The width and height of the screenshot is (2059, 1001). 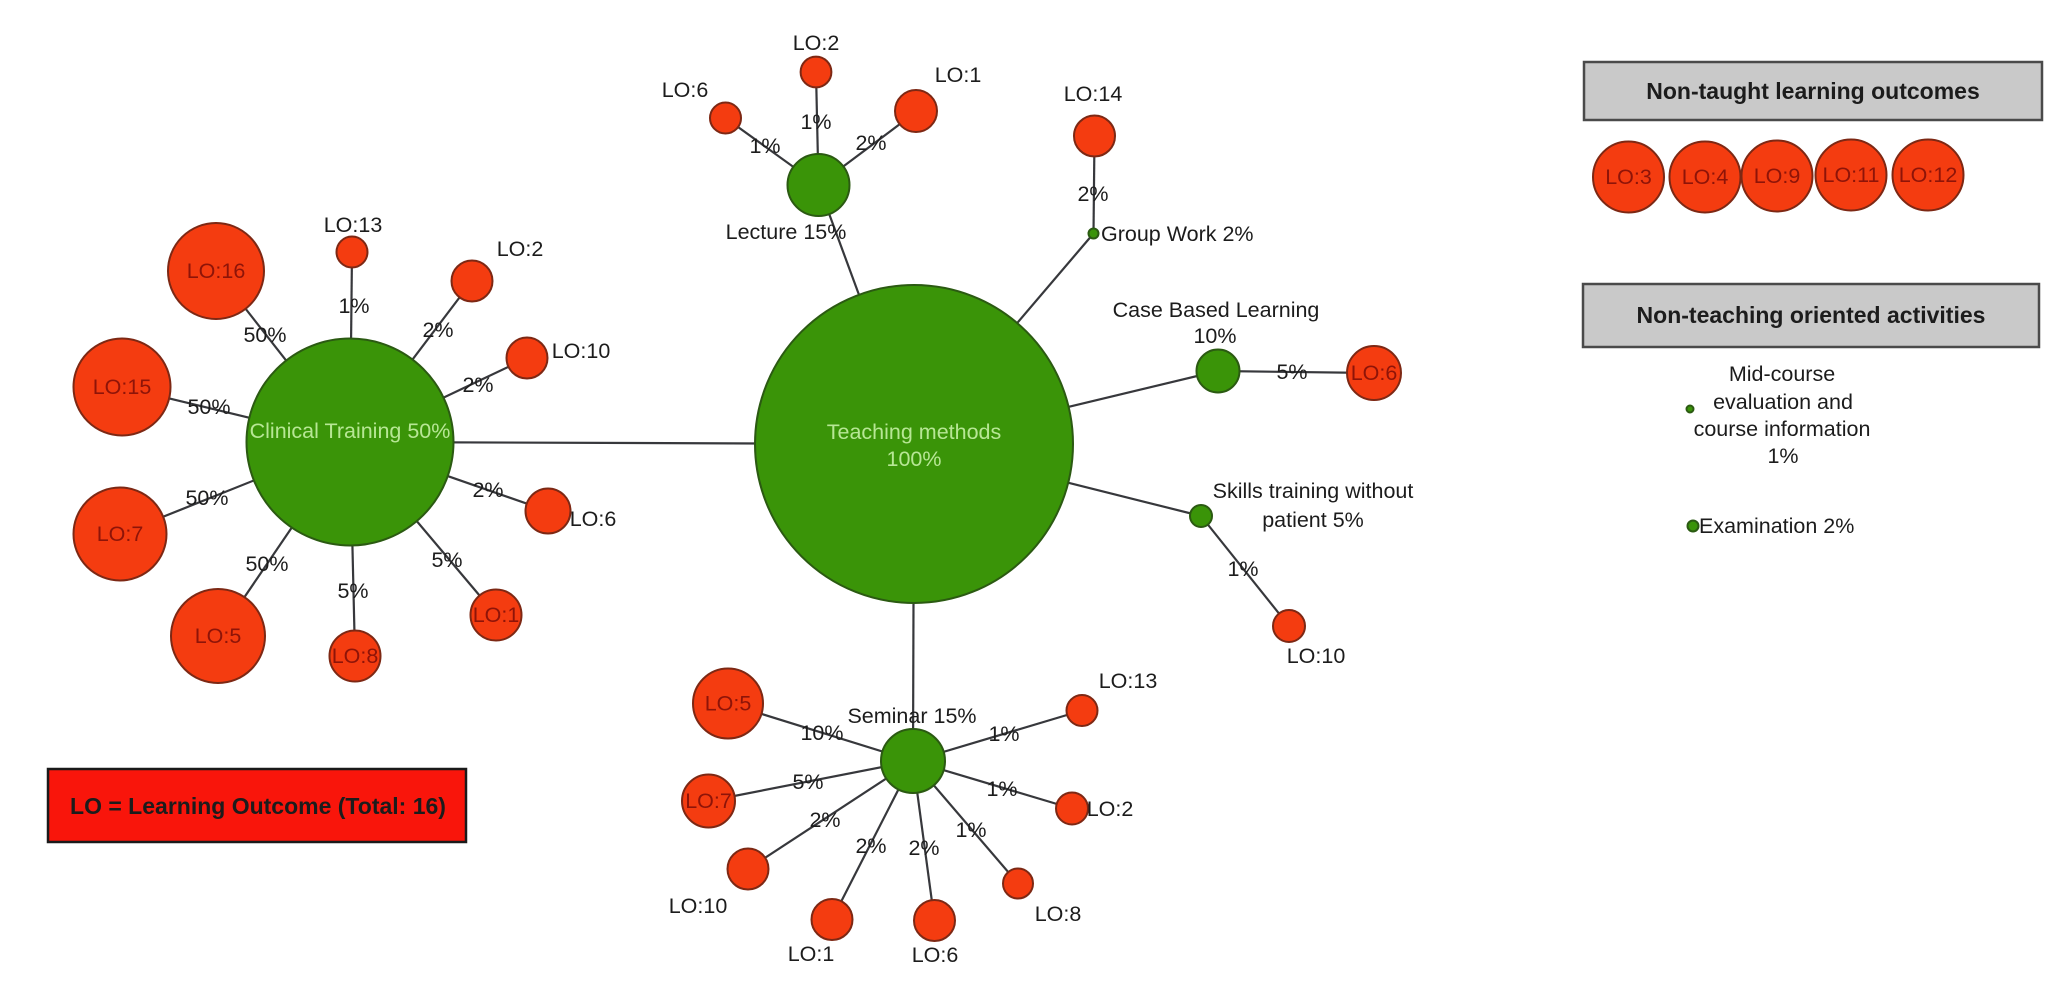 What do you see at coordinates (1928, 175) in the screenshot?
I see `svg-text: LO:12` at bounding box center [1928, 175].